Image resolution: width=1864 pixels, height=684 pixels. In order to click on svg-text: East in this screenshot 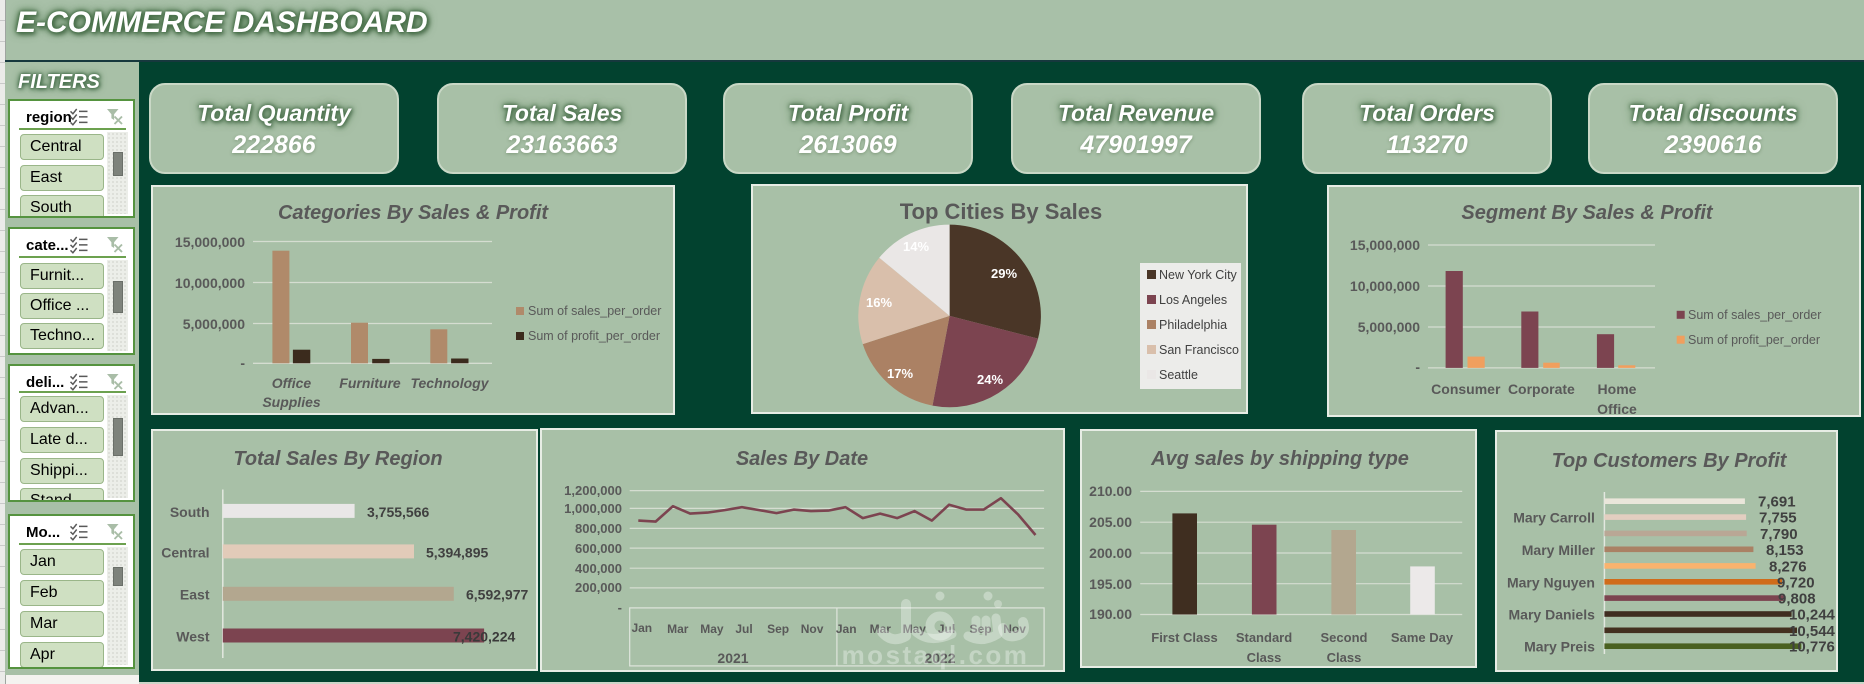, I will do `click(195, 595)`.